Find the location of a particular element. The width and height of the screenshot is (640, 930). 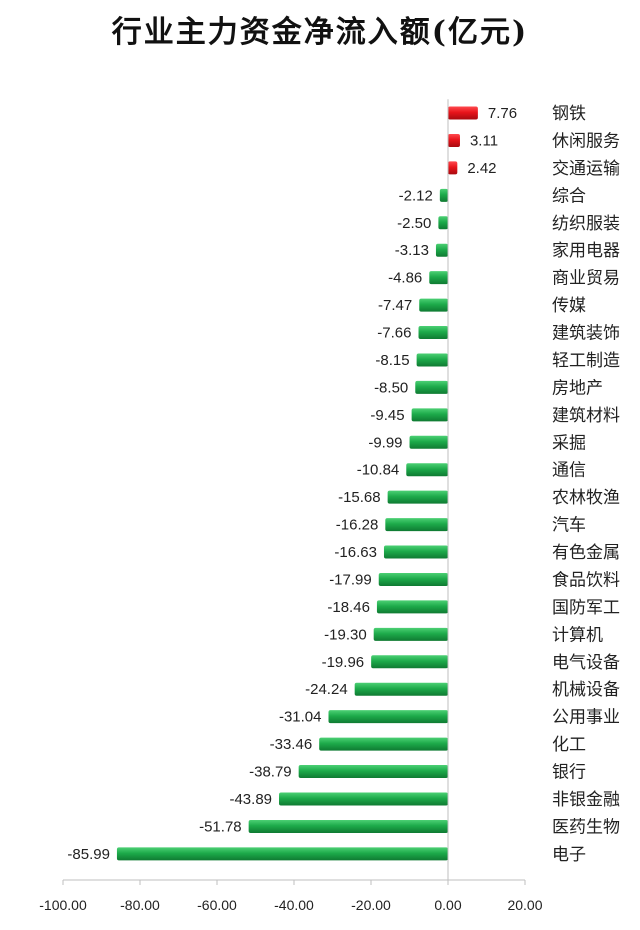

category-label-8: 建筑装饰 is located at coordinates (586, 334).